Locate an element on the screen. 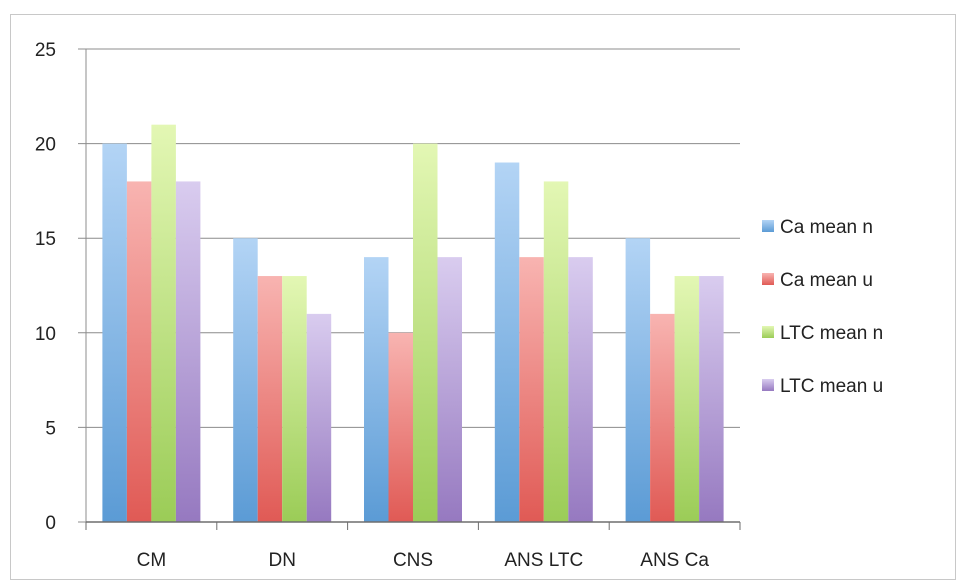 The image size is (959, 582). x-category-label: ANS Ca is located at coordinates (674, 560).